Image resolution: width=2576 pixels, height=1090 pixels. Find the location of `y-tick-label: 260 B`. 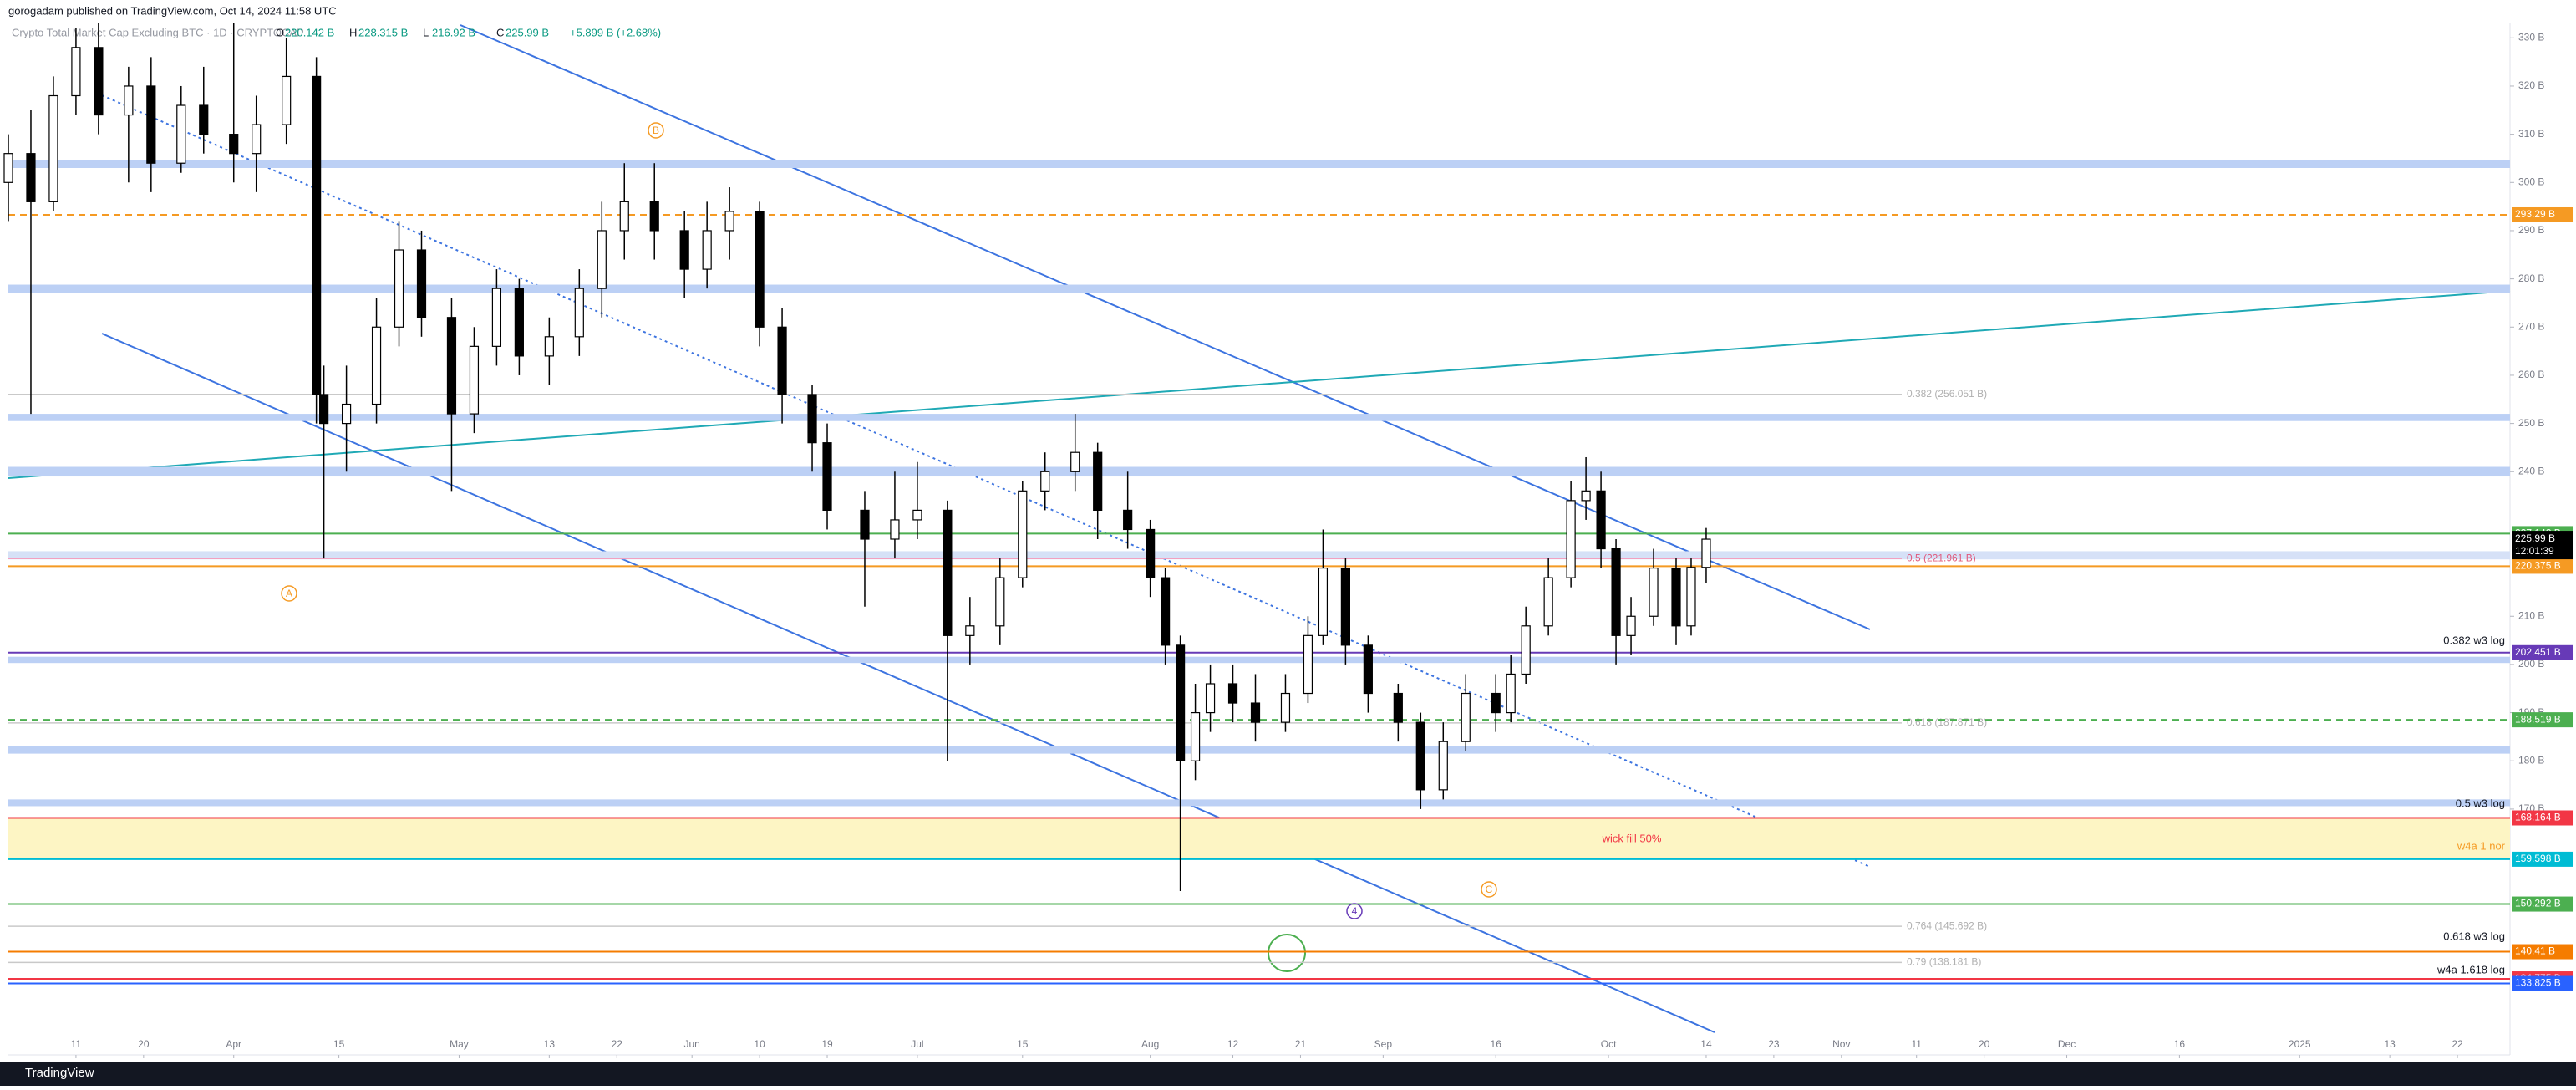

y-tick-label: 260 B is located at coordinates (2531, 374).